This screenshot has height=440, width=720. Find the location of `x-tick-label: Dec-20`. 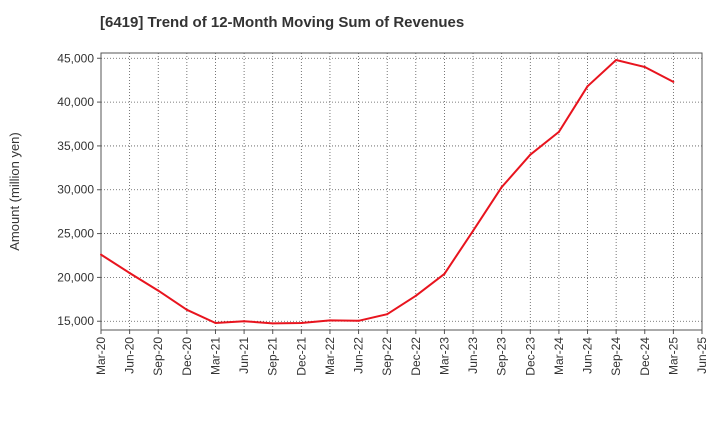

x-tick-label: Dec-20 is located at coordinates (187, 356).